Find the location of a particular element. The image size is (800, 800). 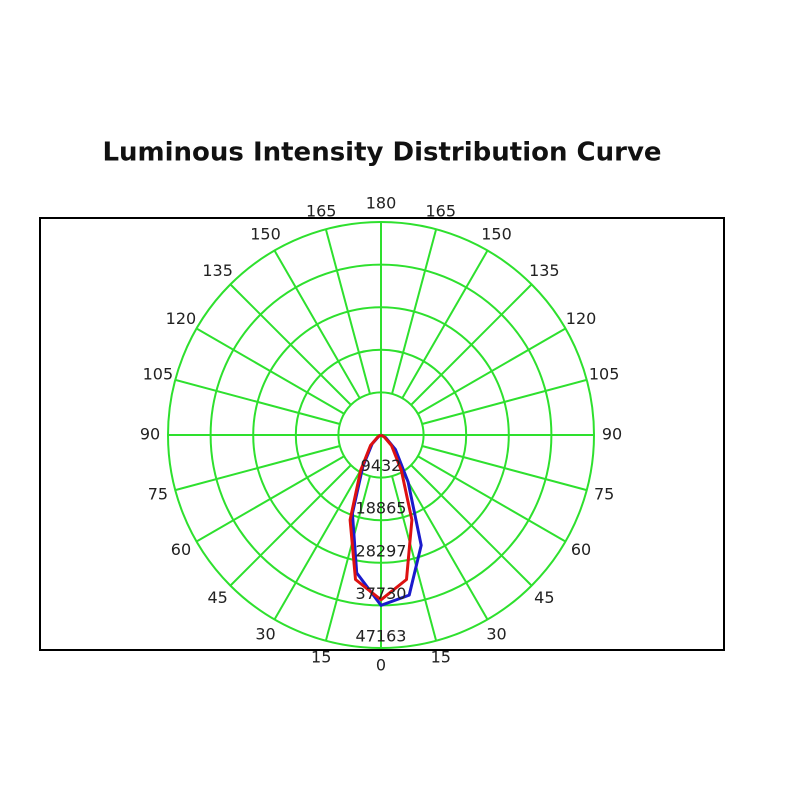

ring-label: 18865 is located at coordinates (381, 508).